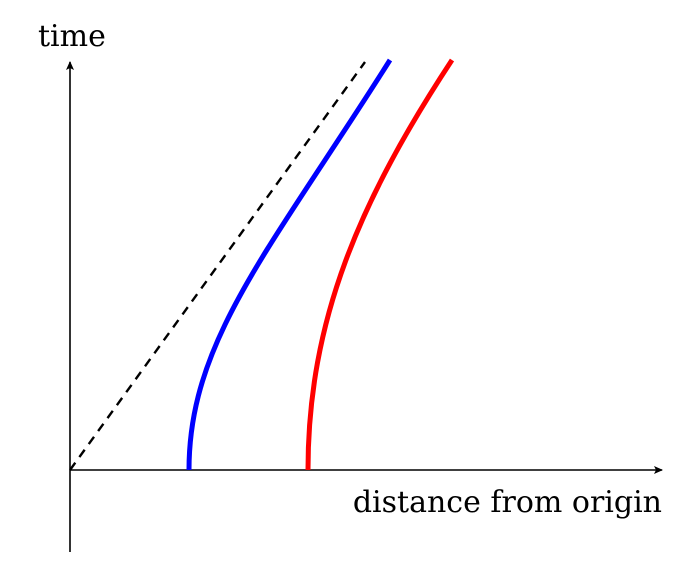 The height and width of the screenshot is (567, 692). What do you see at coordinates (72, 36) in the screenshot?
I see `y-axis-label: time` at bounding box center [72, 36].